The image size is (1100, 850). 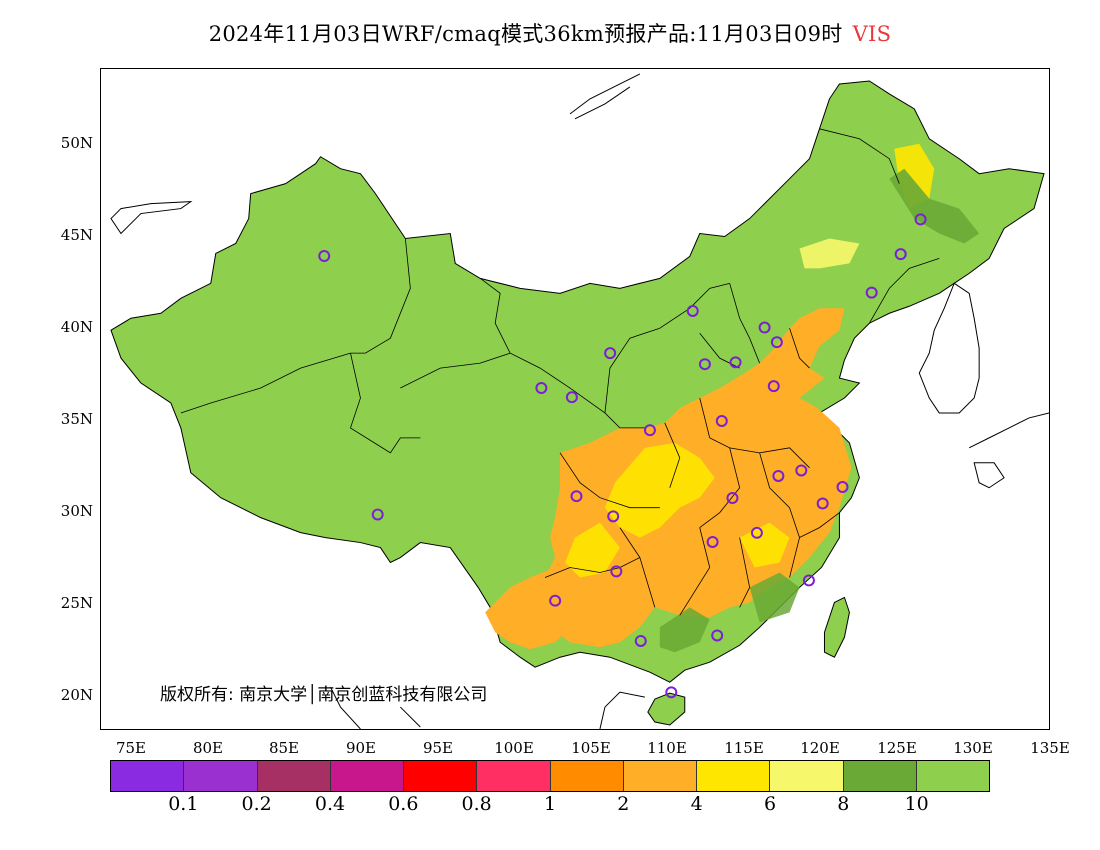 What do you see at coordinates (591, 748) in the screenshot?
I see `lon-tick-label: 105E` at bounding box center [591, 748].